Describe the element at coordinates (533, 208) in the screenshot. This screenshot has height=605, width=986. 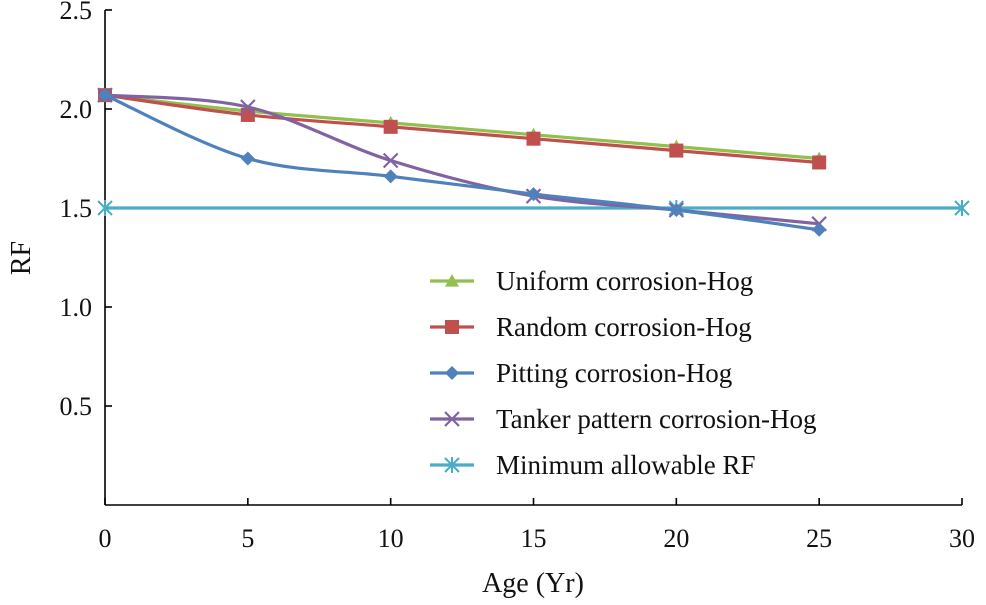
I see `series-minimum-allowable-rf` at that location.